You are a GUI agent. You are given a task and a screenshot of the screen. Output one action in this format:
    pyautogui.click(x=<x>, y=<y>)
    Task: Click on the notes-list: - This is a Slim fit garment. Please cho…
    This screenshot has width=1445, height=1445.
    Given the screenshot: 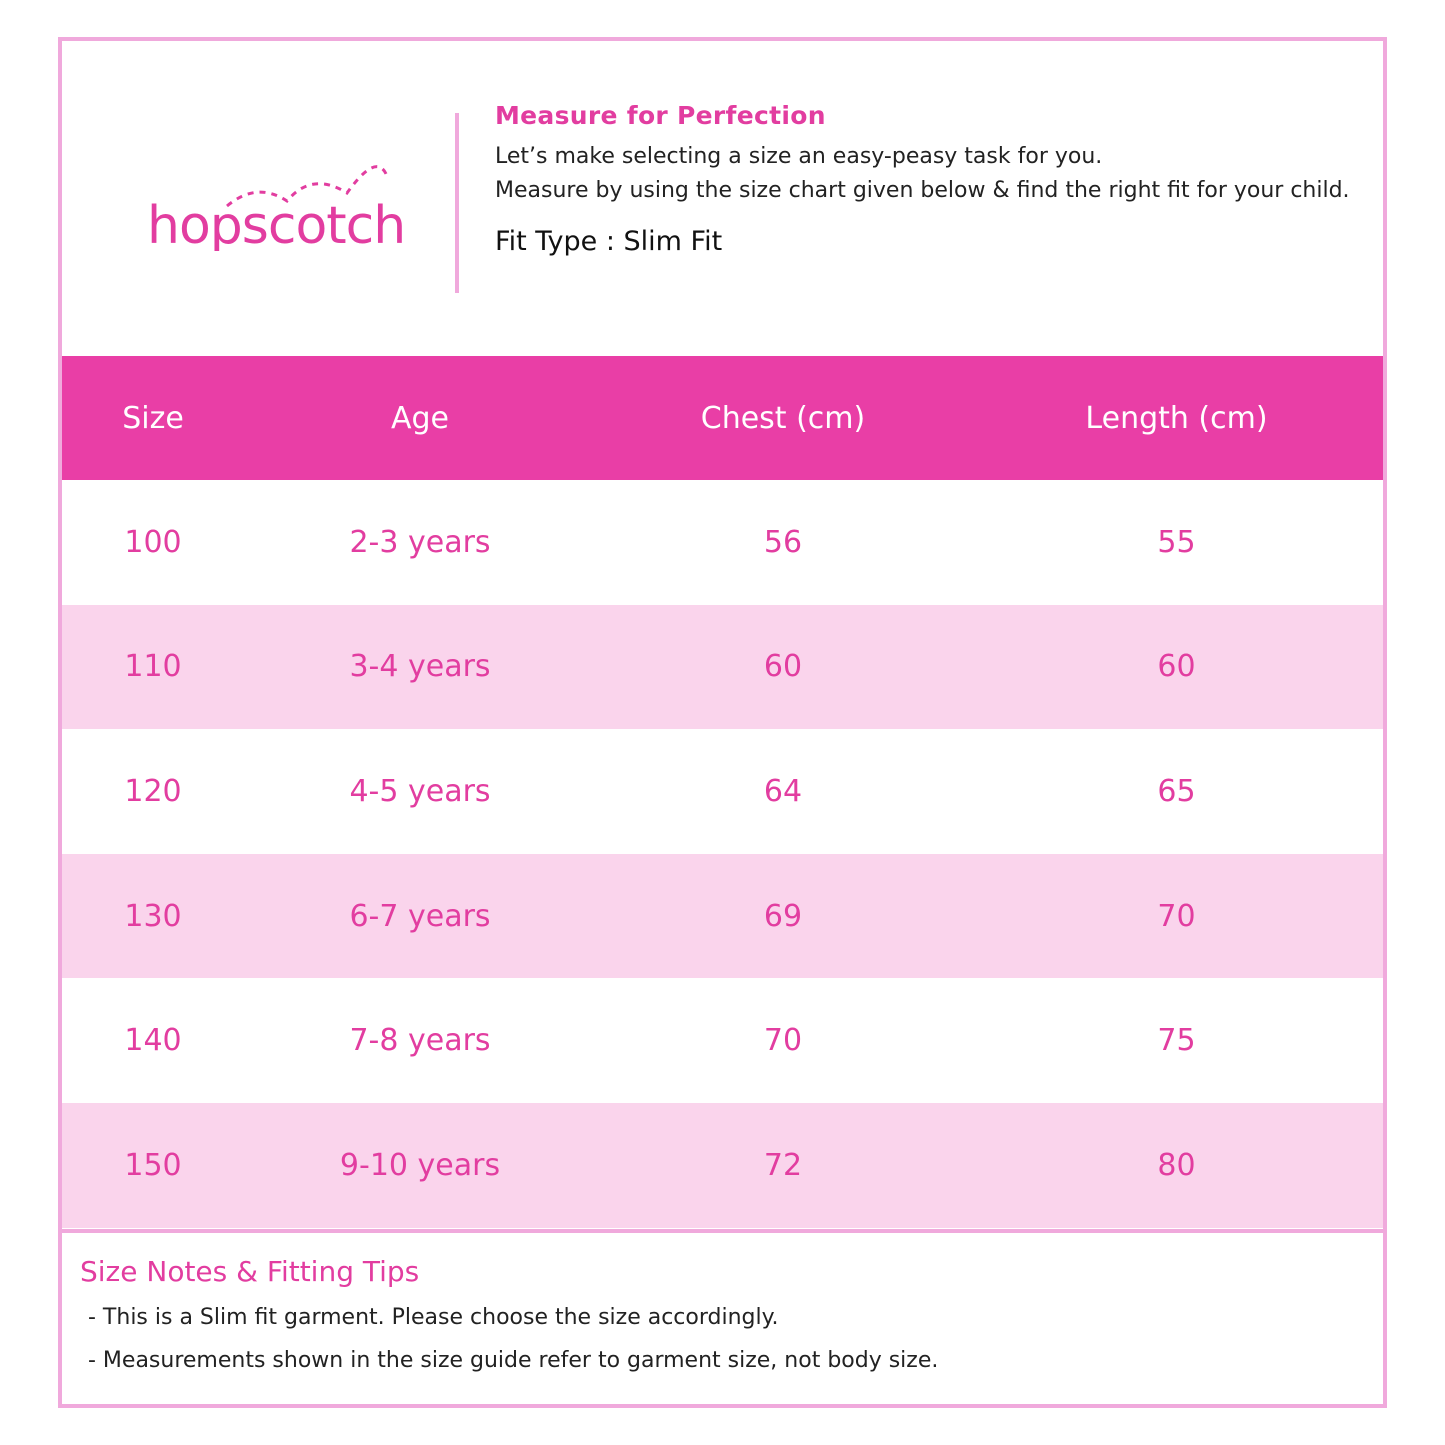 What is the action you would take?
    pyautogui.click(x=735, y=1339)
    